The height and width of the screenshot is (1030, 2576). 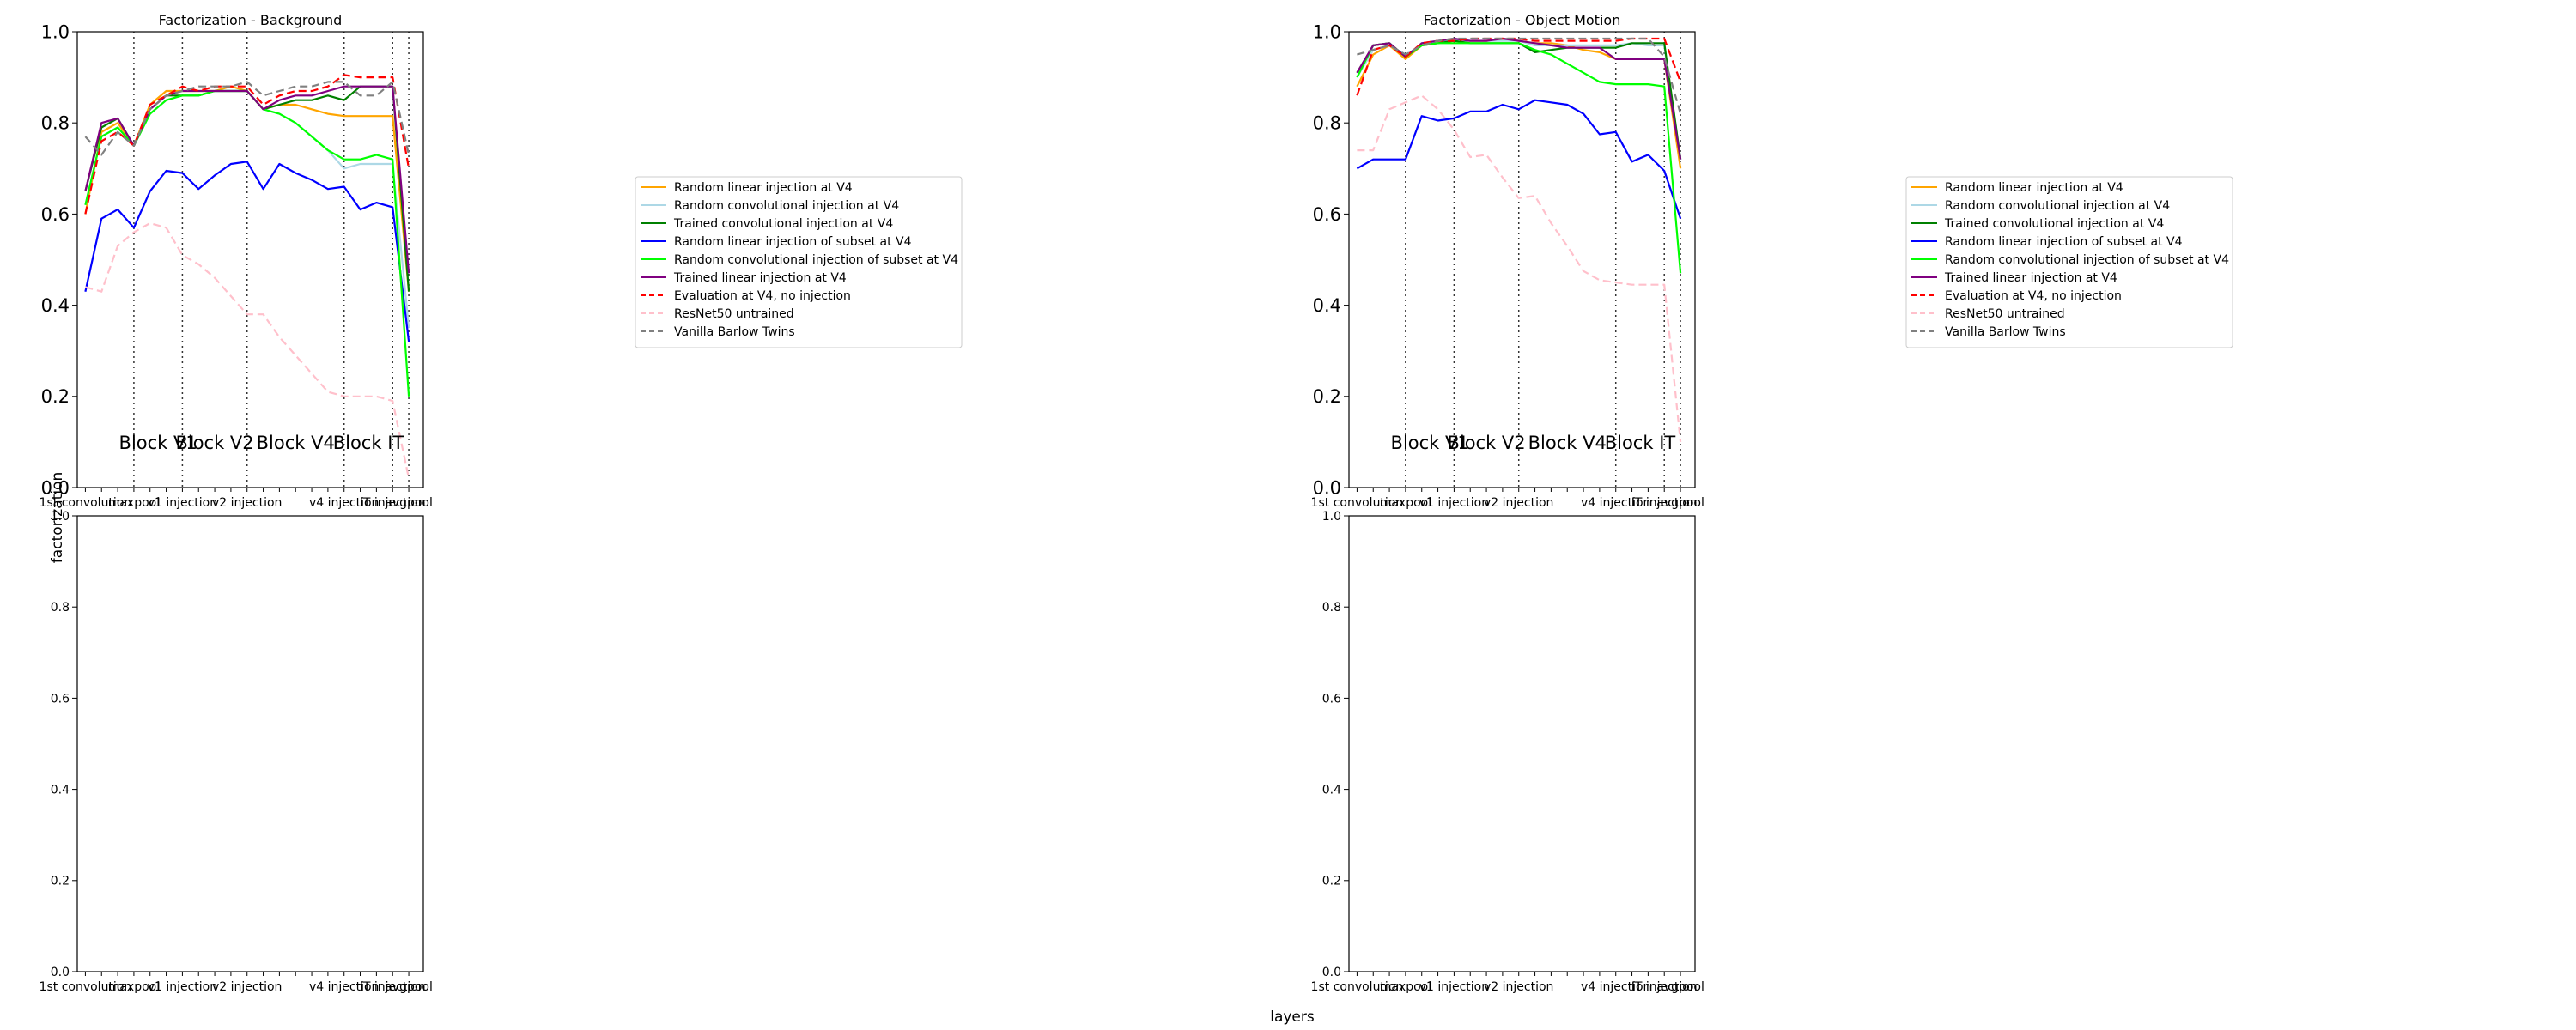 I want to click on series-line-barlow, so click(x=247, y=118).